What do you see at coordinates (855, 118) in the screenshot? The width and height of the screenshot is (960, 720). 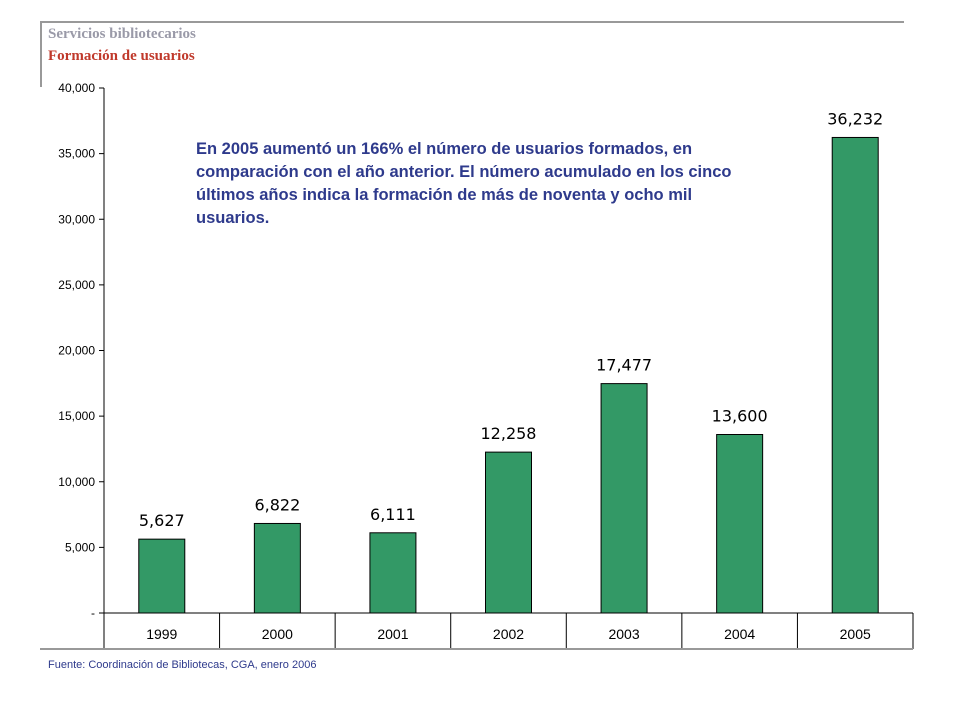 I see `data-label-2005: 36,232` at bounding box center [855, 118].